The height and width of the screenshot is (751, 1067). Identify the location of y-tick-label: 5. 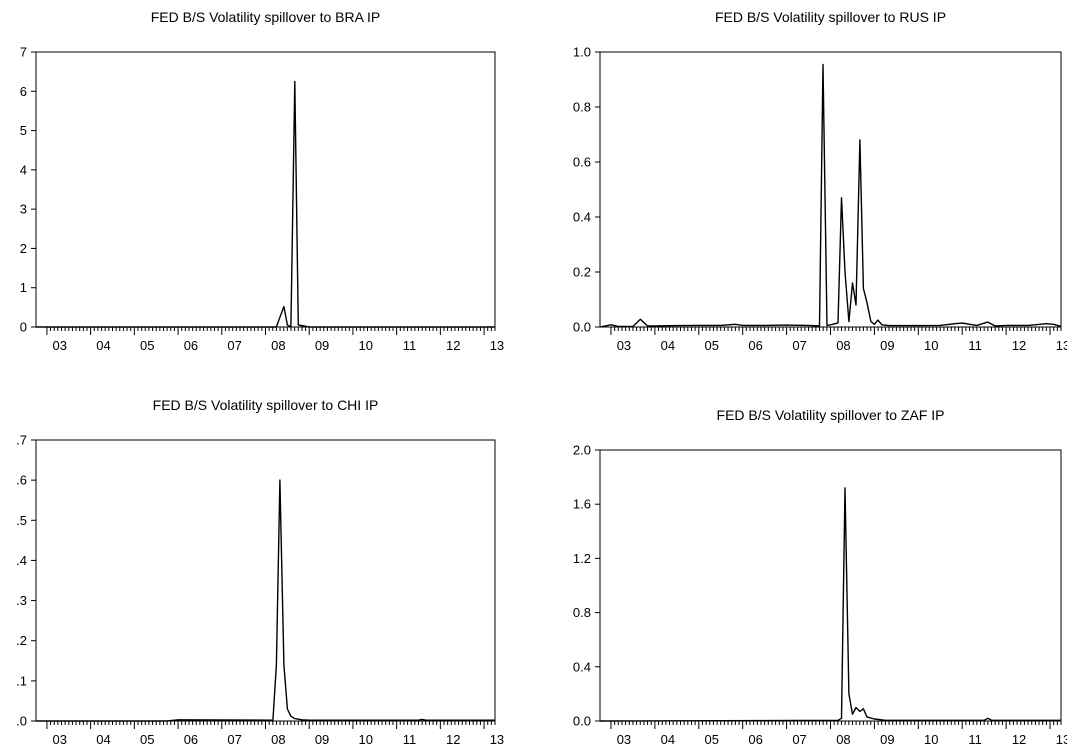
(23, 130).